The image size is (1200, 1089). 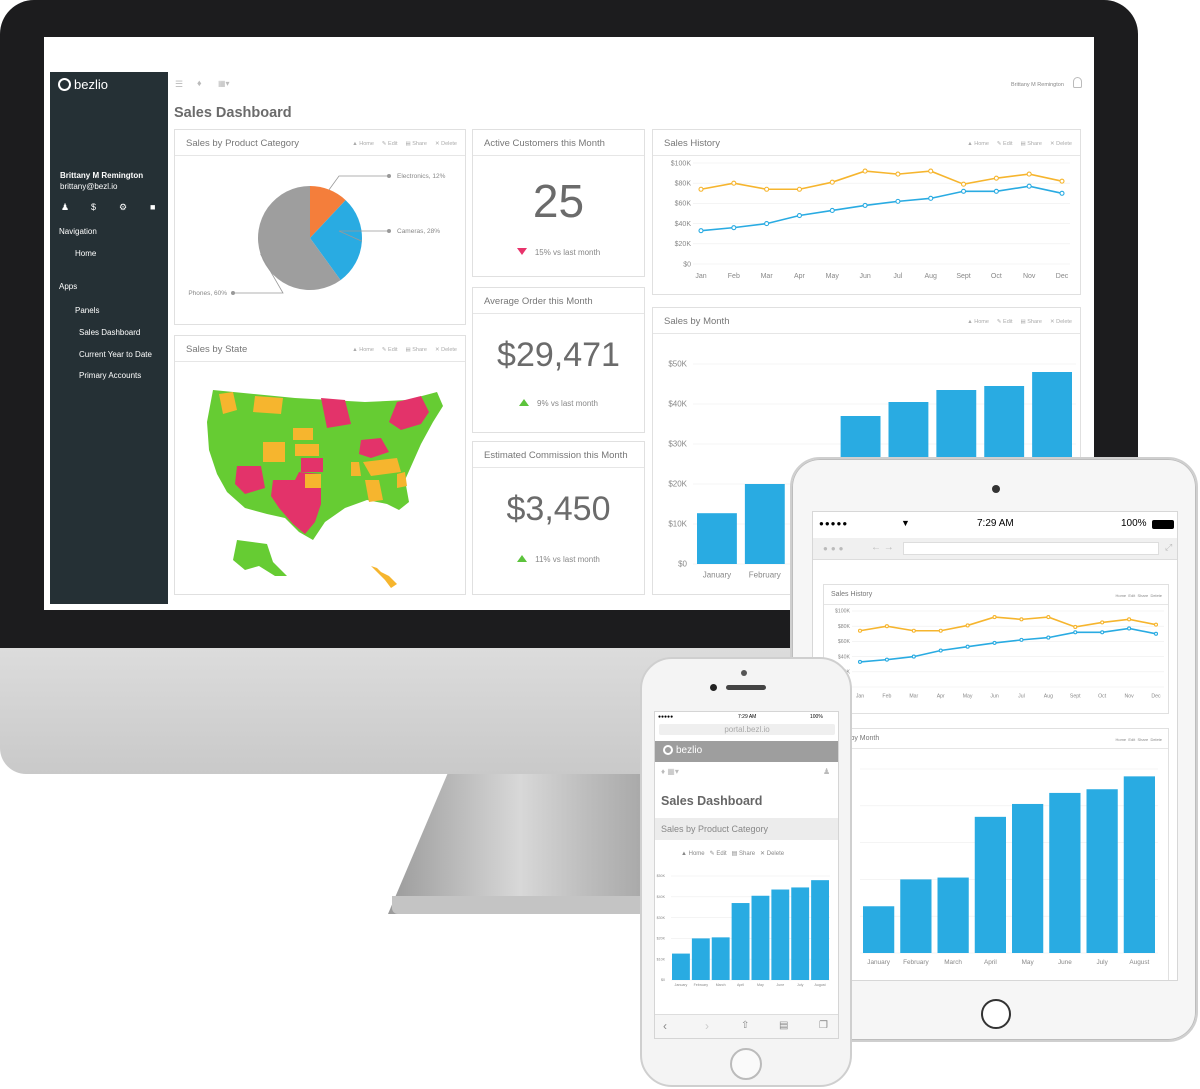 I want to click on us-mainland, so click(x=325, y=465).